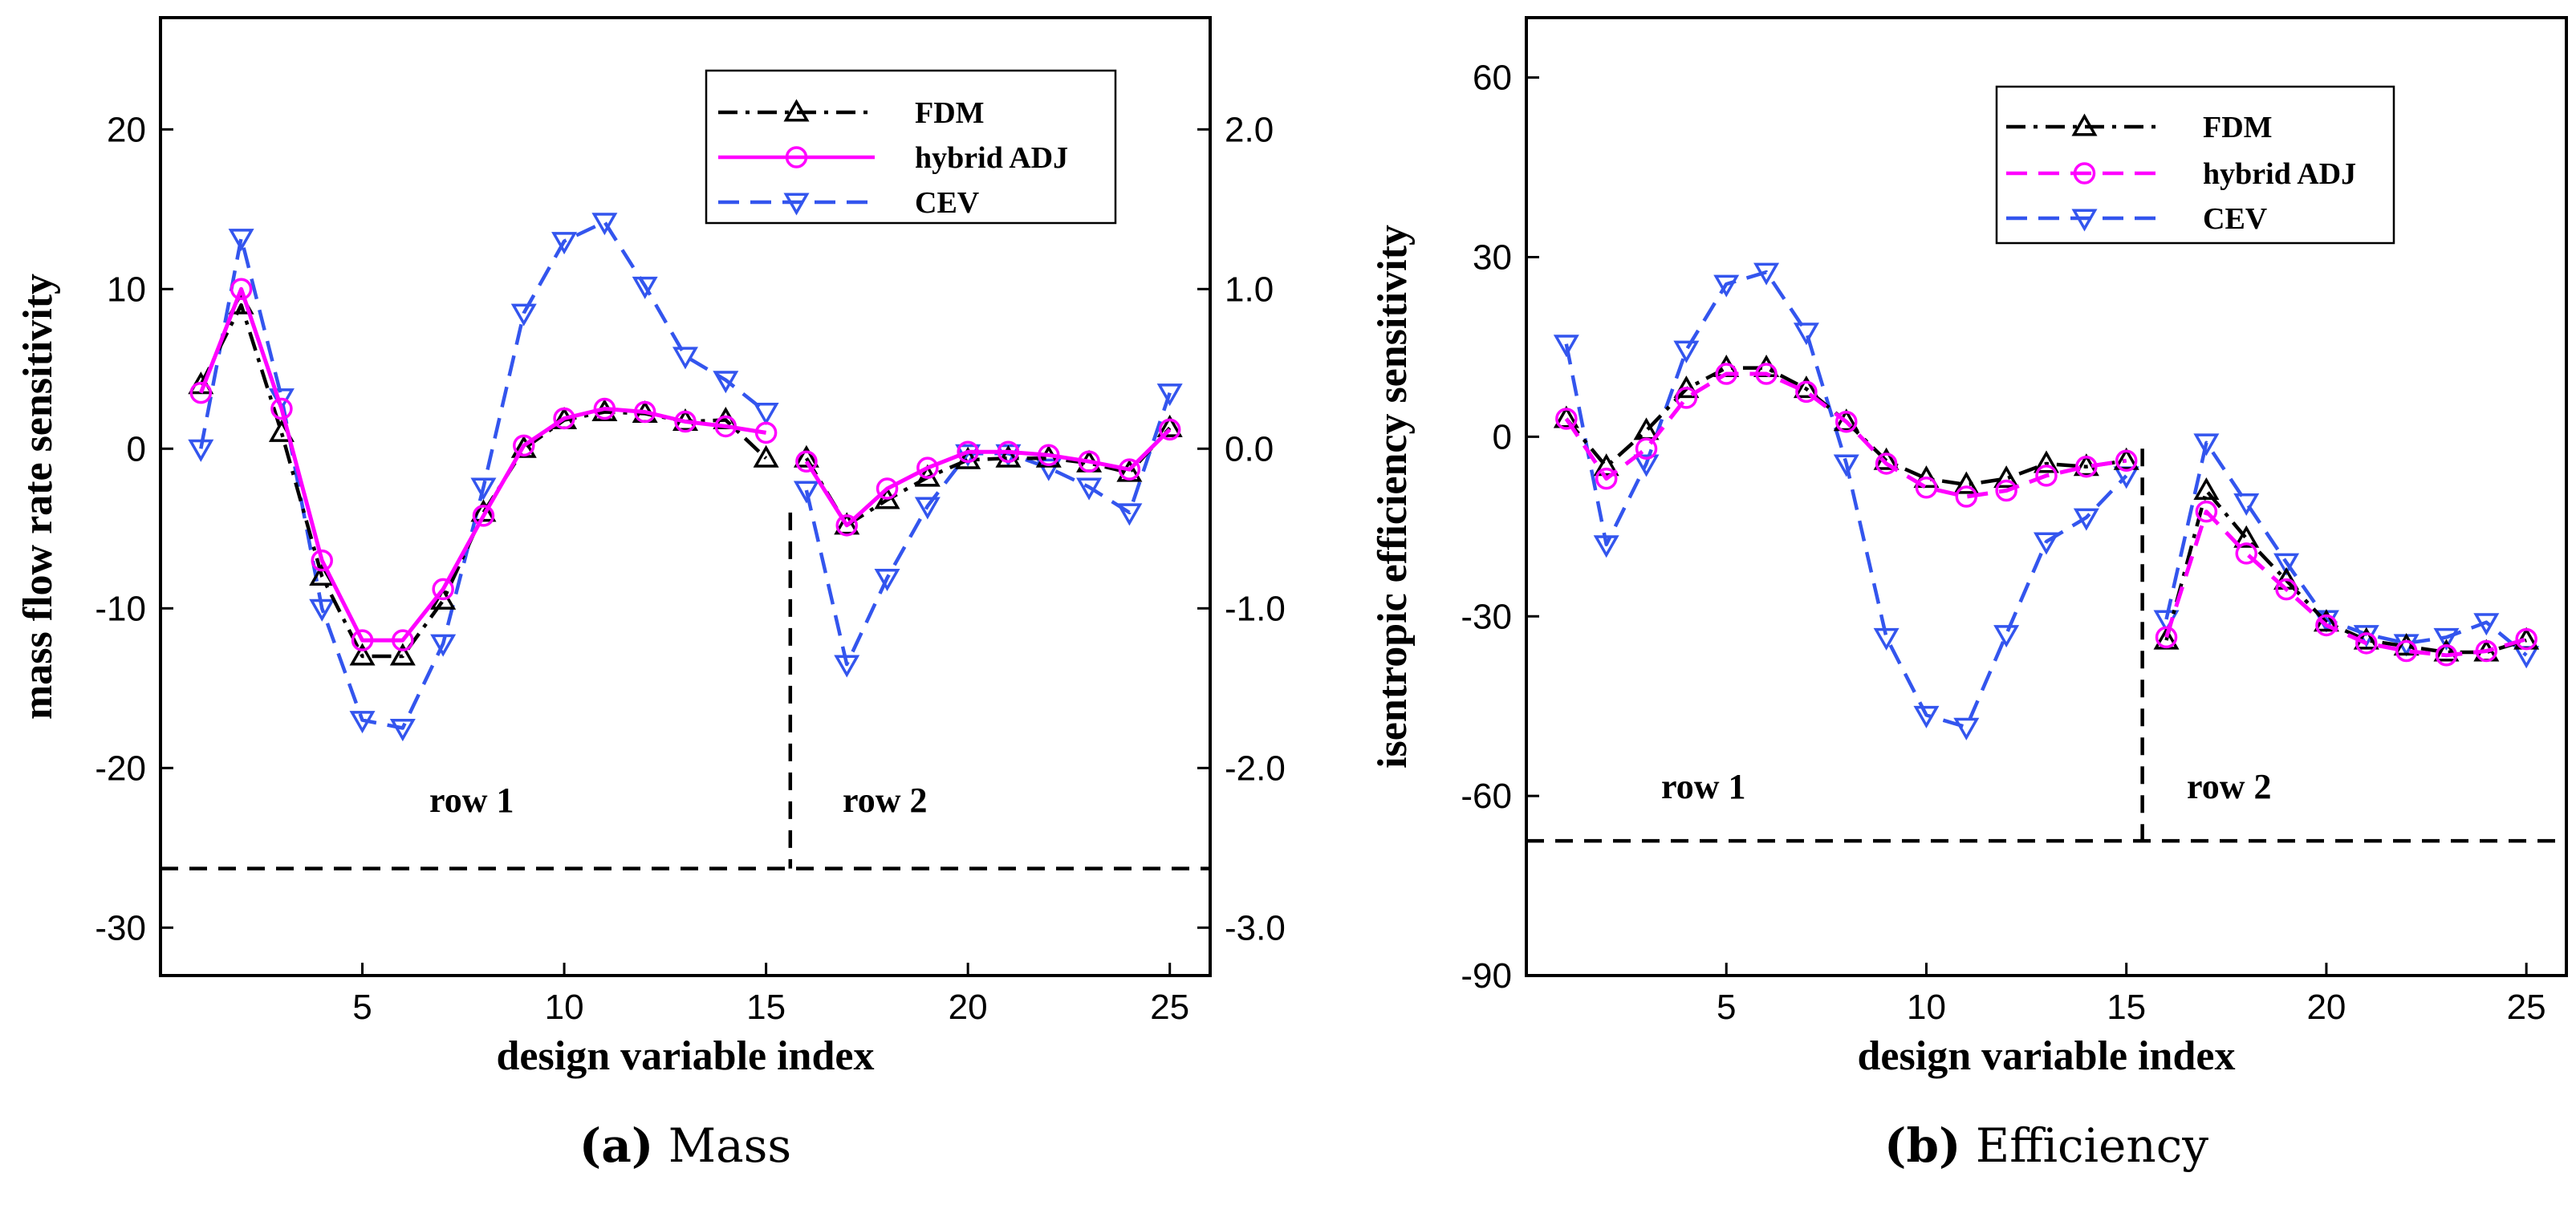 This screenshot has height=1205, width=2576. What do you see at coordinates (38, 497) in the screenshot?
I see `y-axis-title: mass flow rate sensitivity` at bounding box center [38, 497].